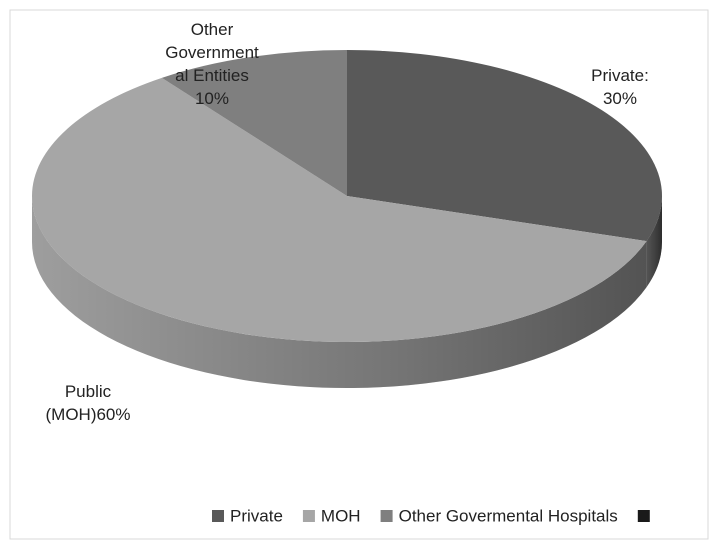  Describe the element at coordinates (256, 515) in the screenshot. I see `legend-label: Private` at that location.